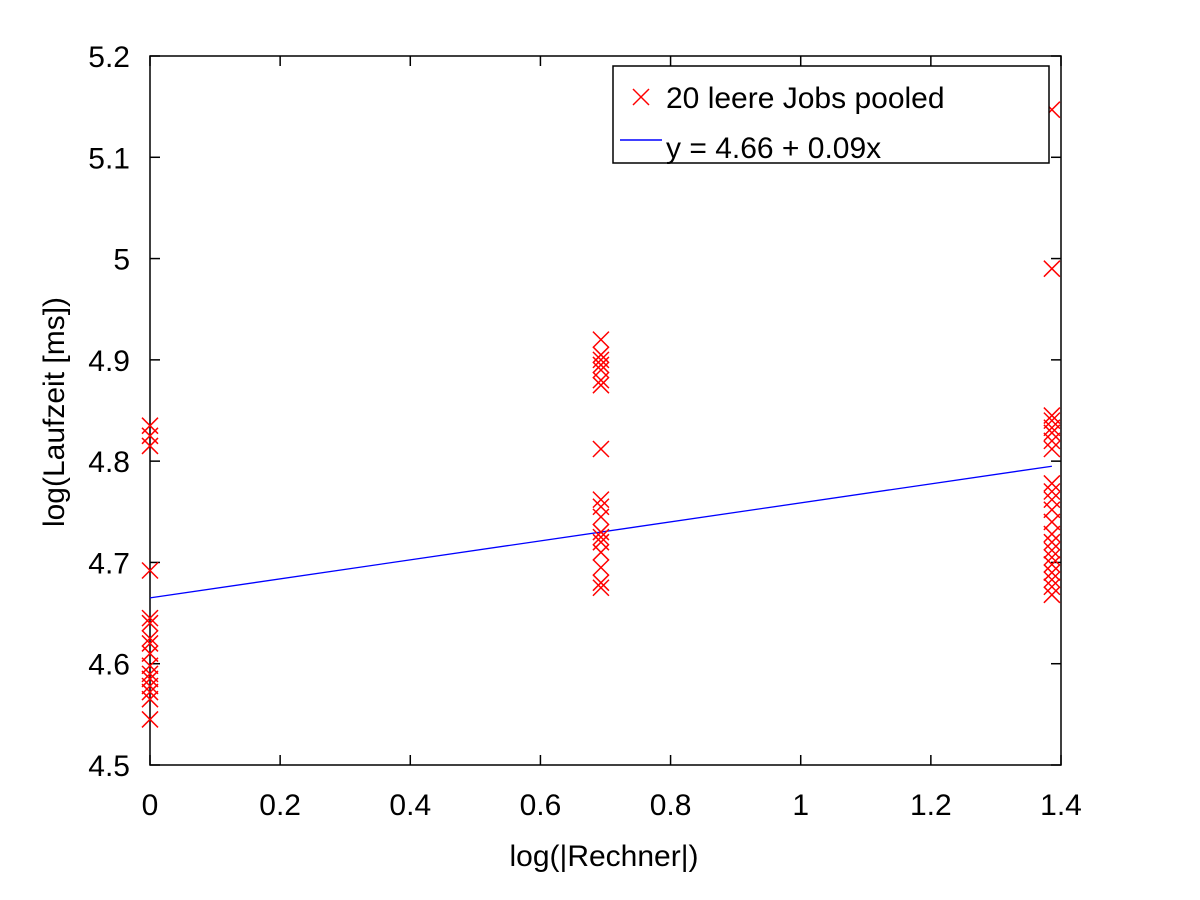  What do you see at coordinates (109, 57) in the screenshot?
I see `y-tick-label: 5.2` at bounding box center [109, 57].